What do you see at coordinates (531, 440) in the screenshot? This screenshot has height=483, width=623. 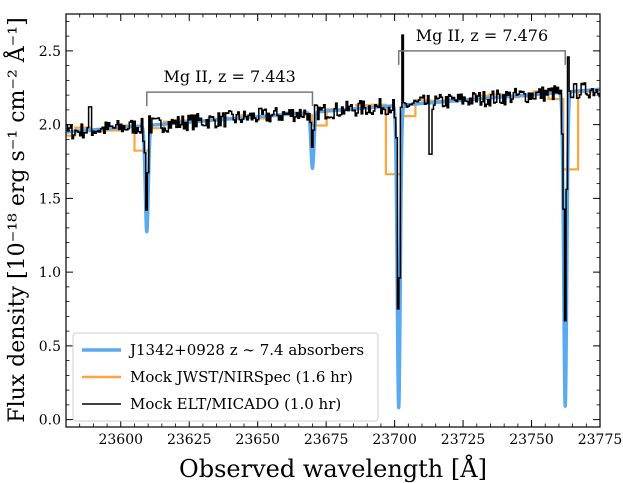 I see `x-tick-label: 23750` at bounding box center [531, 440].